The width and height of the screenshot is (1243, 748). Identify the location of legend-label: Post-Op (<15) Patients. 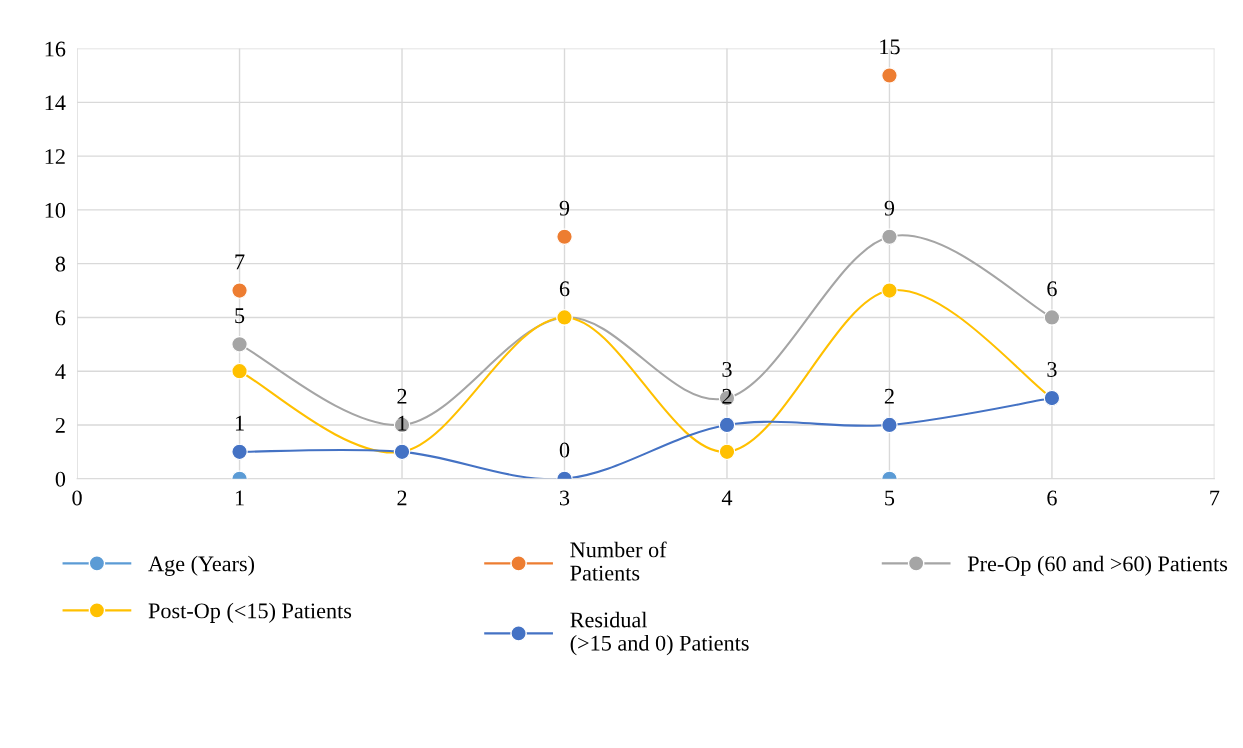
(250, 612).